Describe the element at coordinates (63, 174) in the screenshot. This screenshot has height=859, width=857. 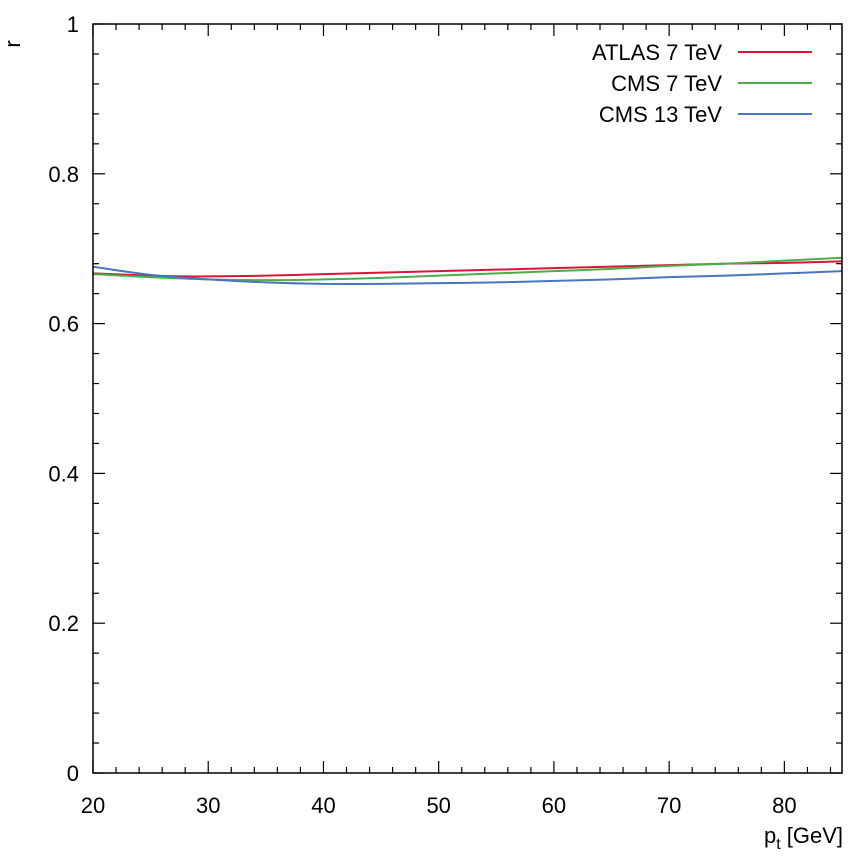
I see `y-tick-label: 0.8` at that location.